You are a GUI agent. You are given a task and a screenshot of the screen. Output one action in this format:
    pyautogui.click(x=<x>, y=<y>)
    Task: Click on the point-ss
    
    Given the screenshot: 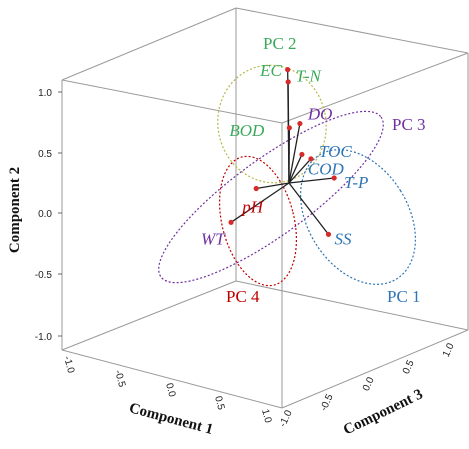 What is the action you would take?
    pyautogui.click(x=328, y=234)
    